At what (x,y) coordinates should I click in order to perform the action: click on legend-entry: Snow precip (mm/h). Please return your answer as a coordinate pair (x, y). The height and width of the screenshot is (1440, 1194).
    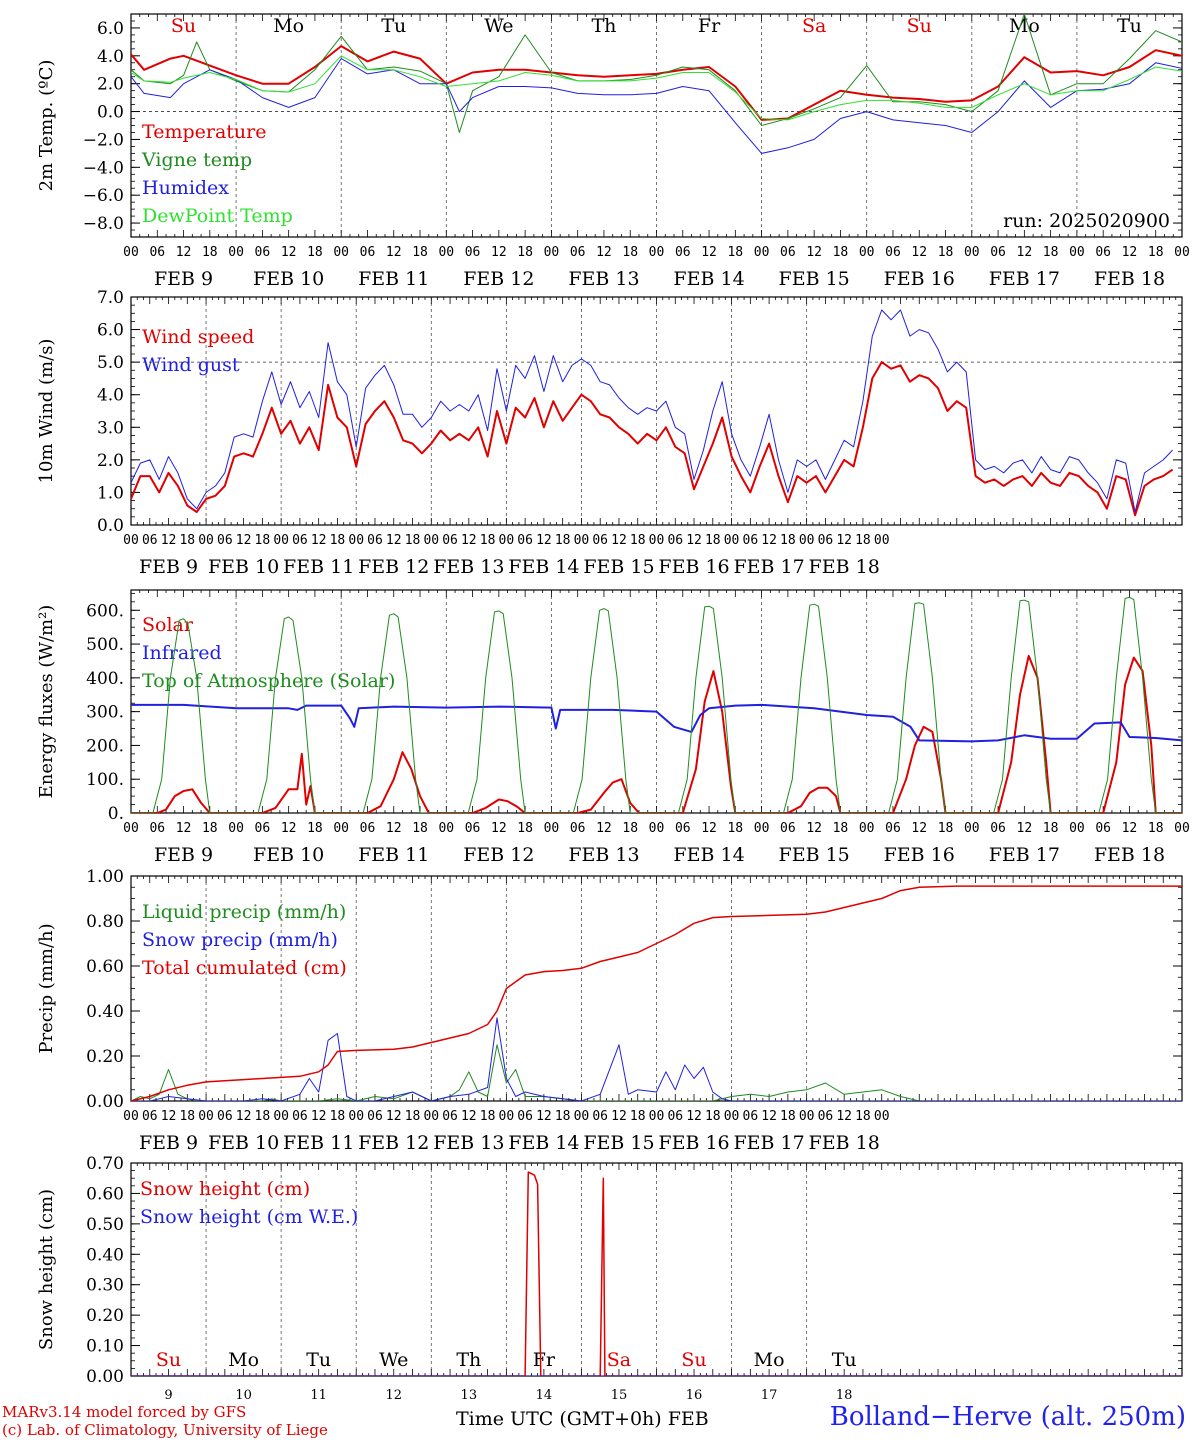
    Looking at the image, I should click on (240, 940).